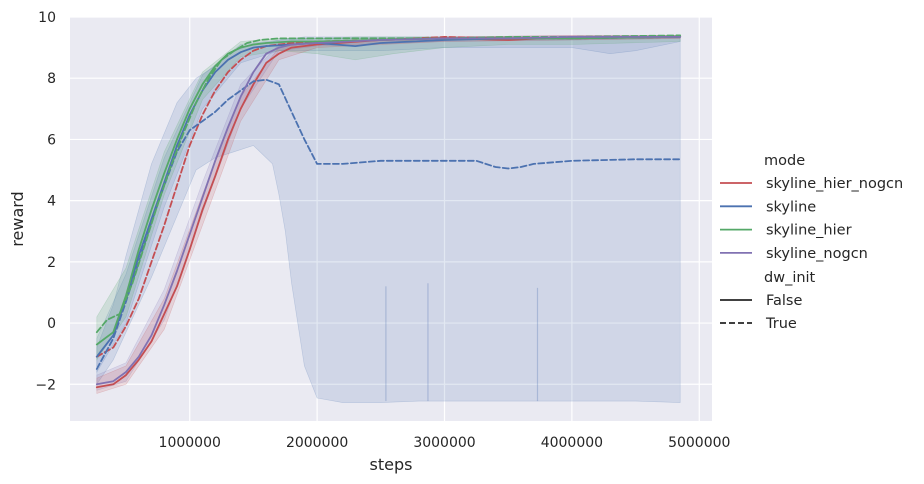  I want to click on x-tick-label: 4000000, so click(572, 443).